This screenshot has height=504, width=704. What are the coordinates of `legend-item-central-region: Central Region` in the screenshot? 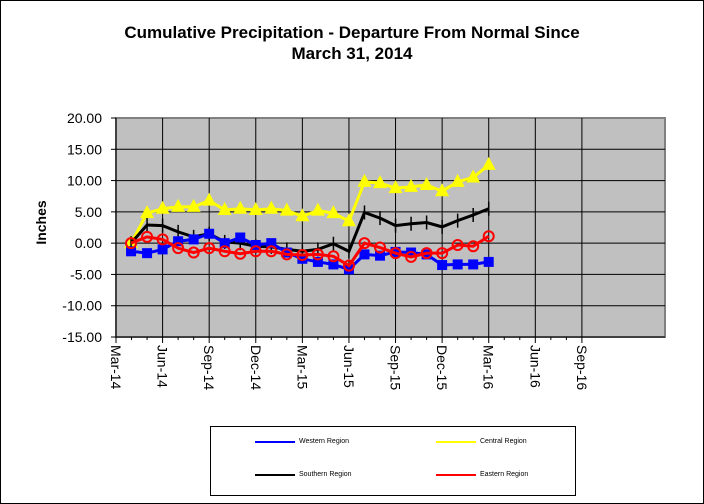 It's located at (481, 441).